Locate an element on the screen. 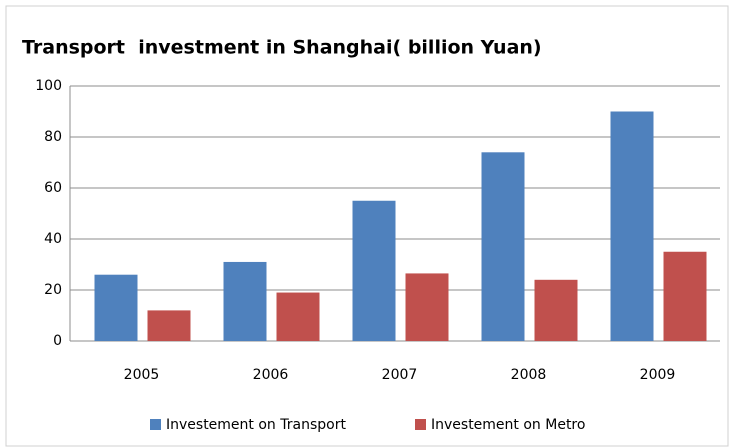 The image size is (732, 448). legend-label: Investement on Metro is located at coordinates (508, 425).